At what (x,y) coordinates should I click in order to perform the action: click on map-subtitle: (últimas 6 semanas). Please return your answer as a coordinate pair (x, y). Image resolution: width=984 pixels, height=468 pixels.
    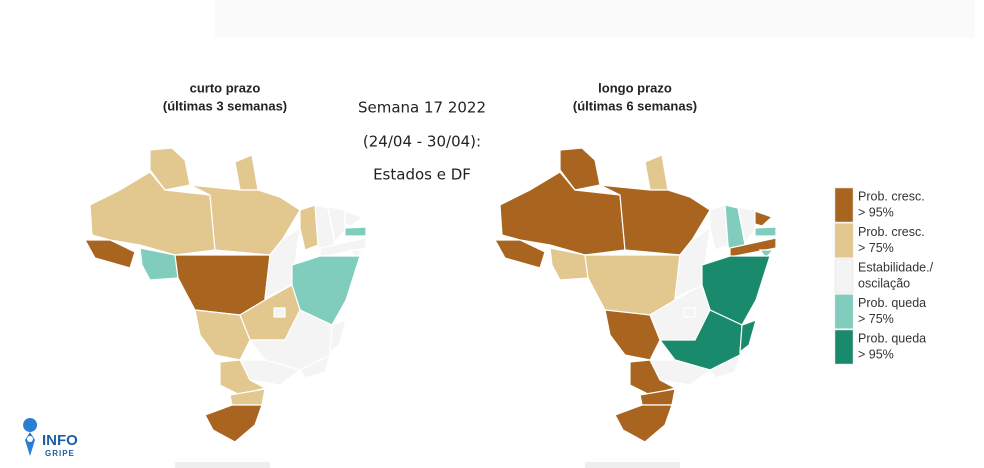
    Looking at the image, I should click on (635, 105).